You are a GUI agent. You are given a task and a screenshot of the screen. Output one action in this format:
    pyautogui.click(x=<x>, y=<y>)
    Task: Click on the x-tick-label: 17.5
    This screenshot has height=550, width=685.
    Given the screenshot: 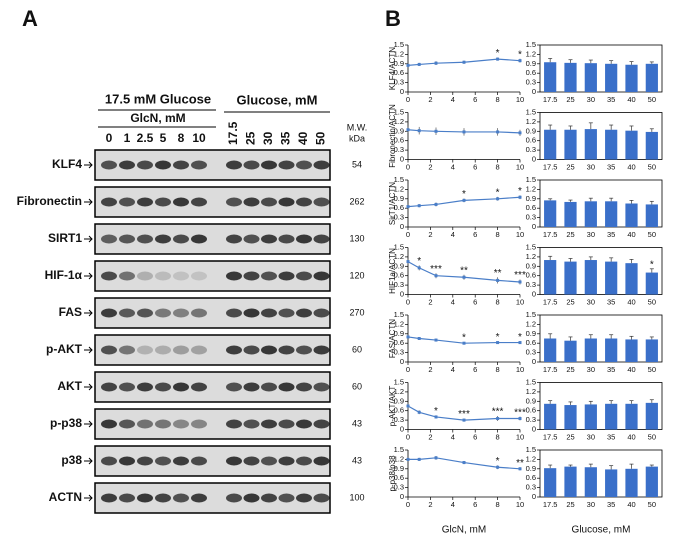 What is the action you would take?
    pyautogui.click(x=550, y=166)
    